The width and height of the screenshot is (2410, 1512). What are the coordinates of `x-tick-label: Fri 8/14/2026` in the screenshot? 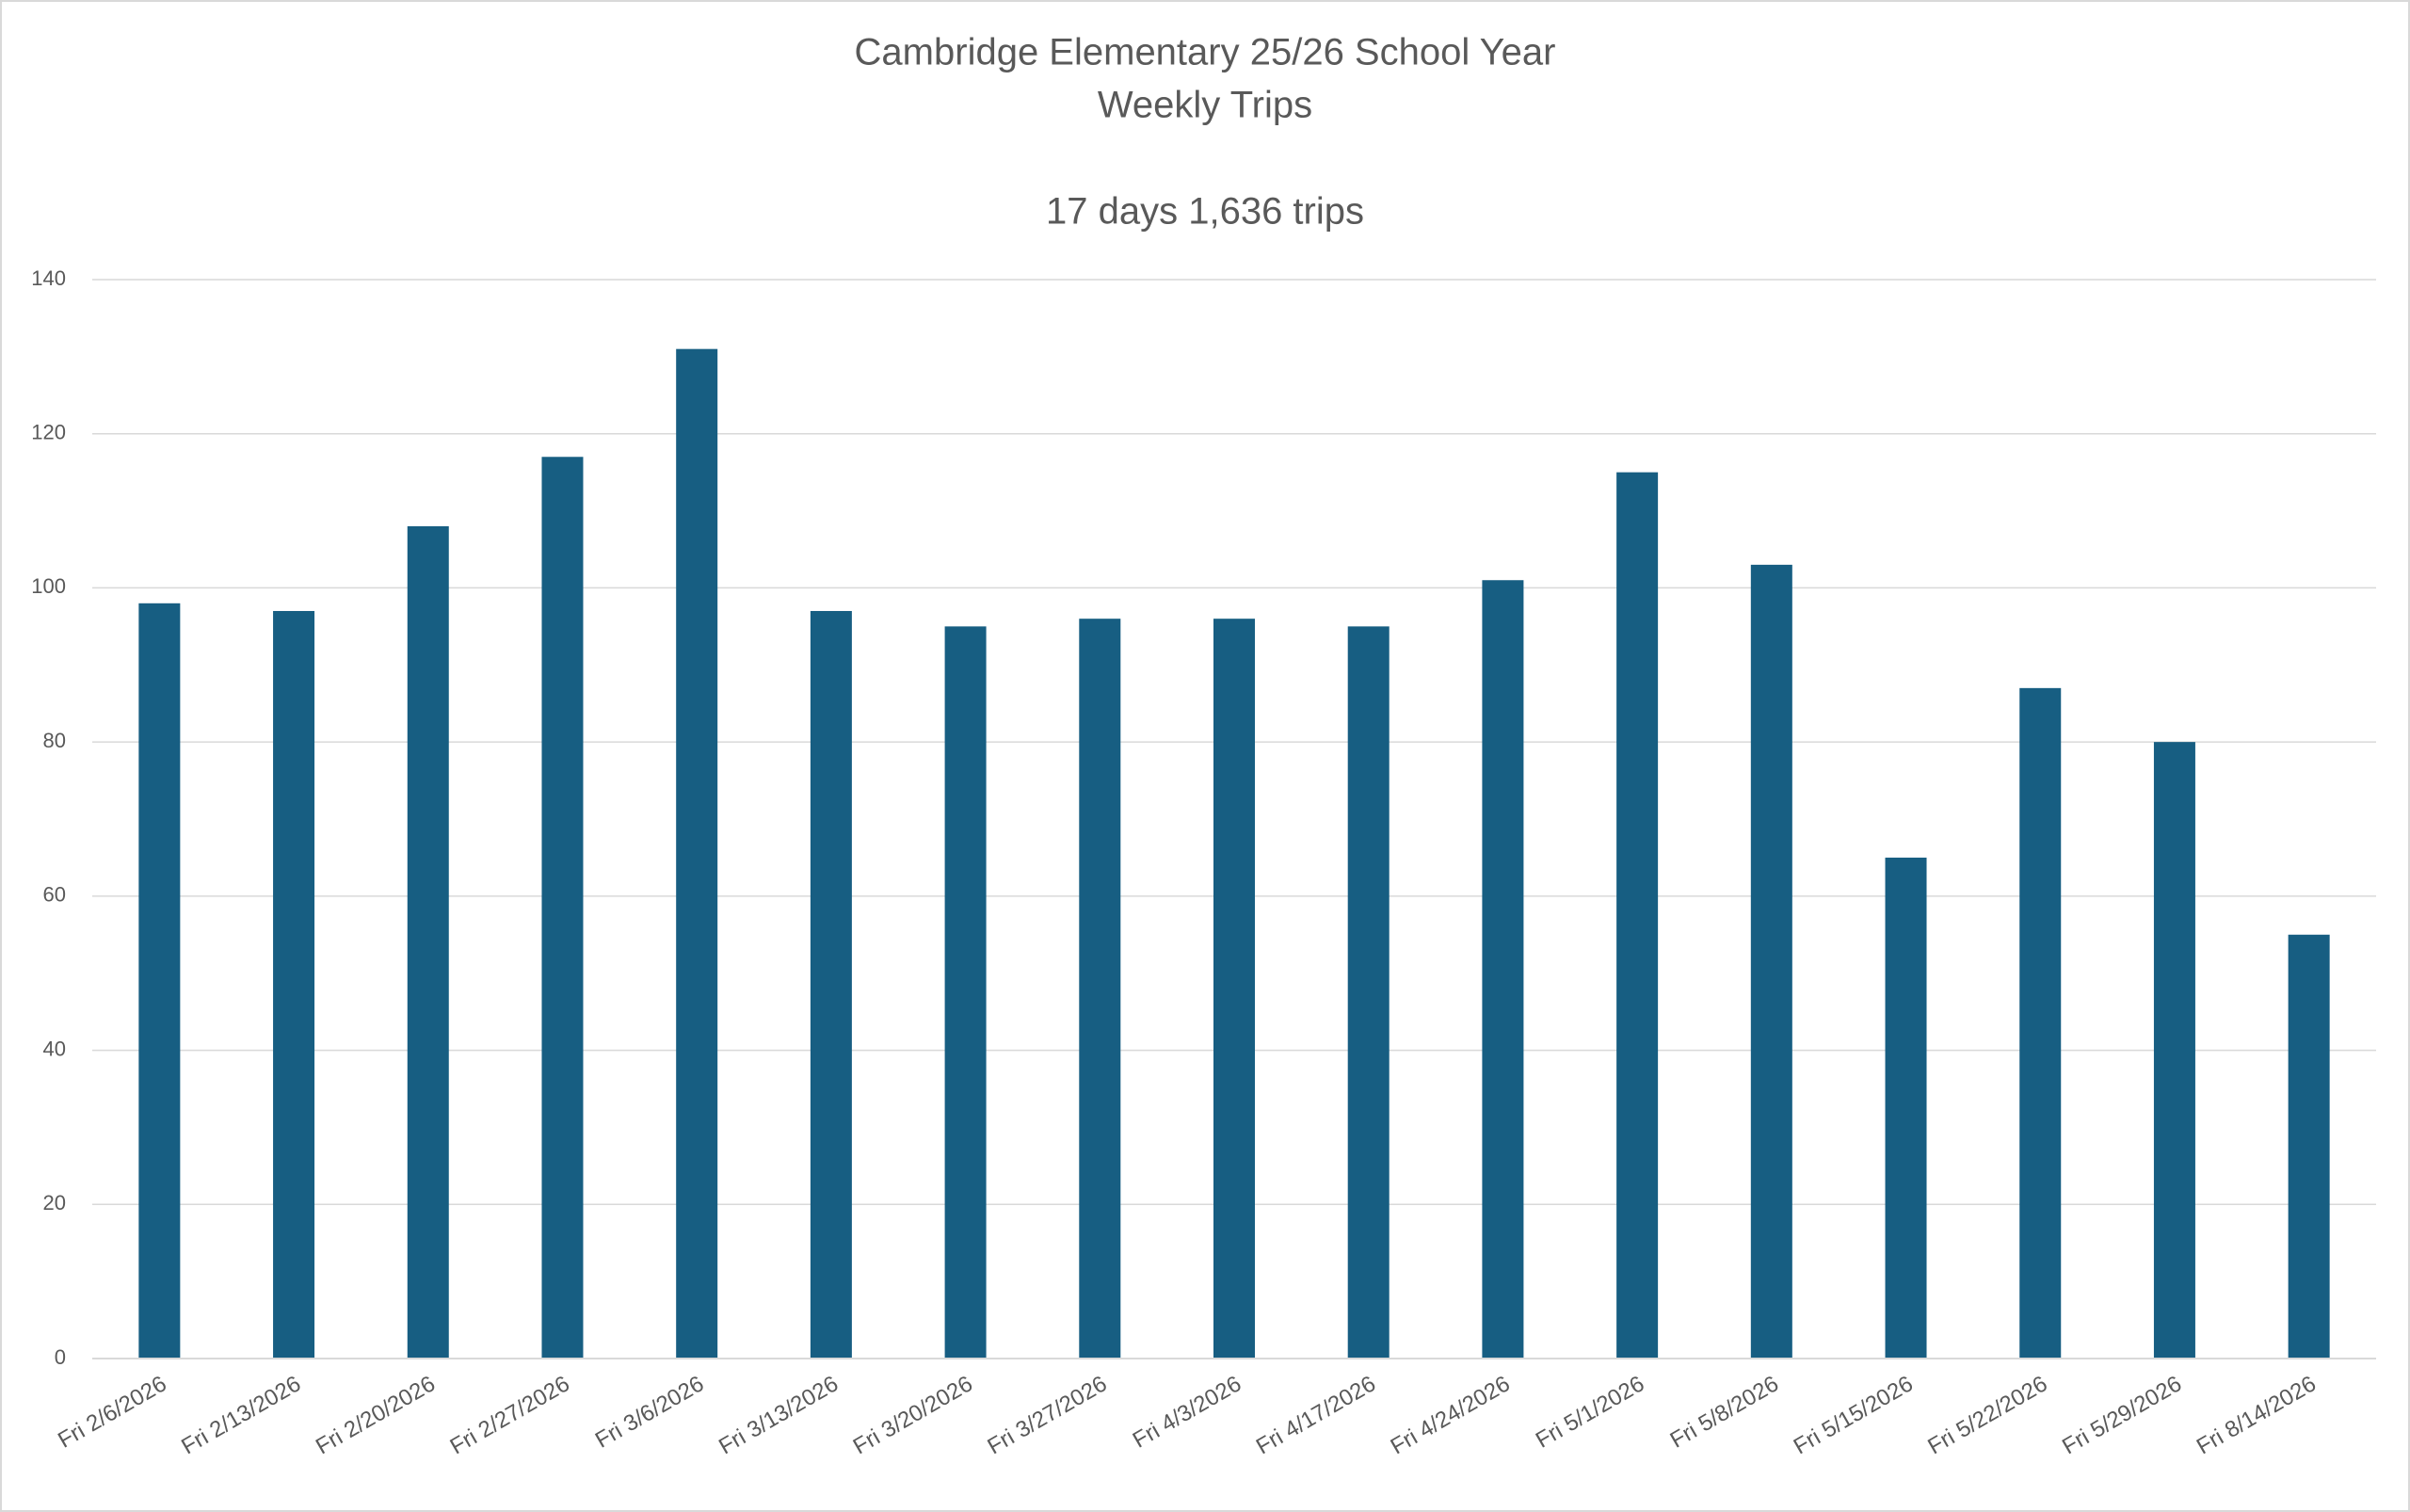 It's located at (2257, 1415).